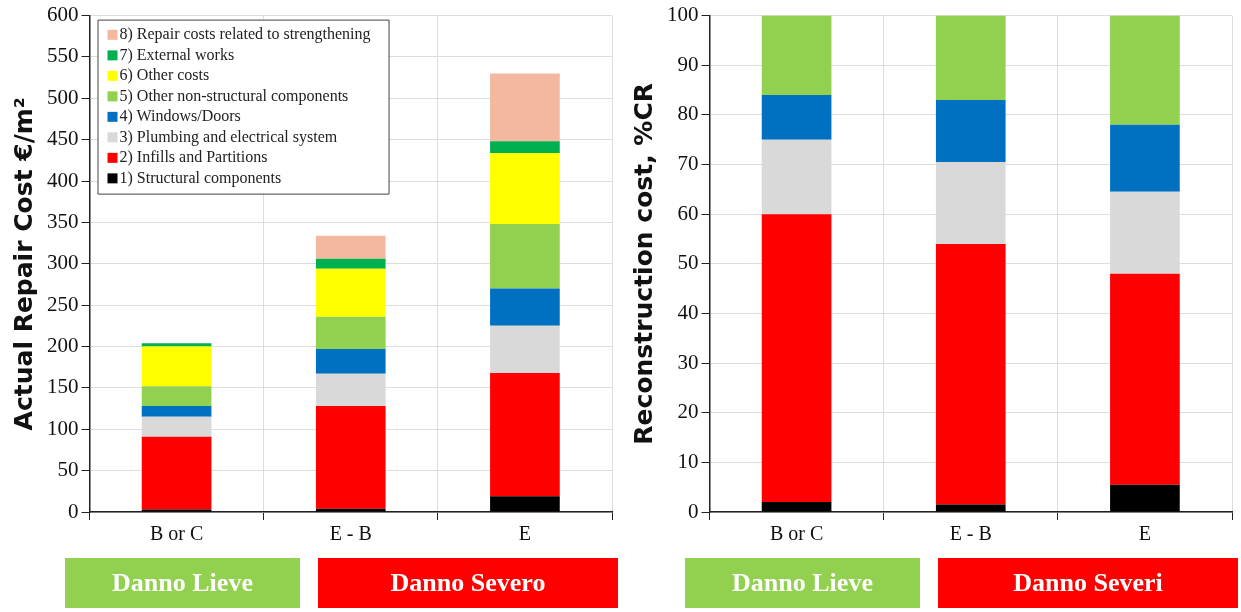 The height and width of the screenshot is (612, 1241). What do you see at coordinates (688, 163) in the screenshot?
I see `y-tick-label: 70` at bounding box center [688, 163].